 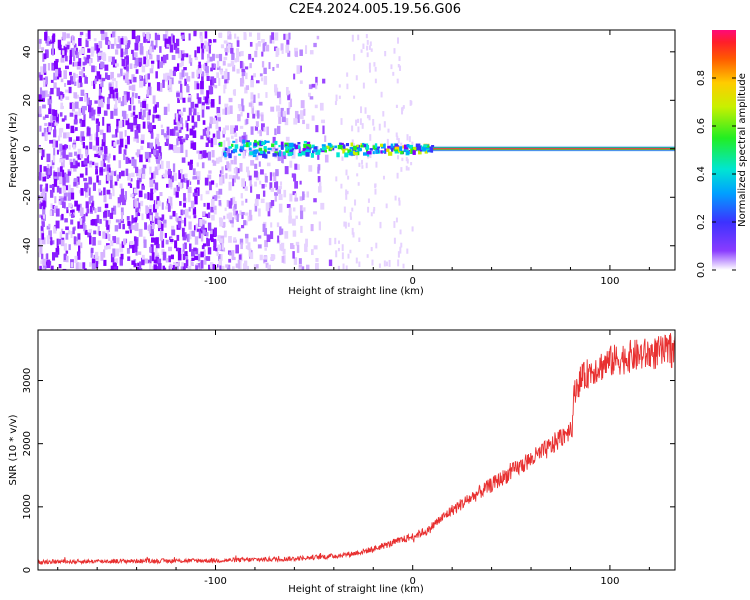 What do you see at coordinates (701, 174) in the screenshot?
I see `colorbar-tick-label: 0.4` at bounding box center [701, 174].